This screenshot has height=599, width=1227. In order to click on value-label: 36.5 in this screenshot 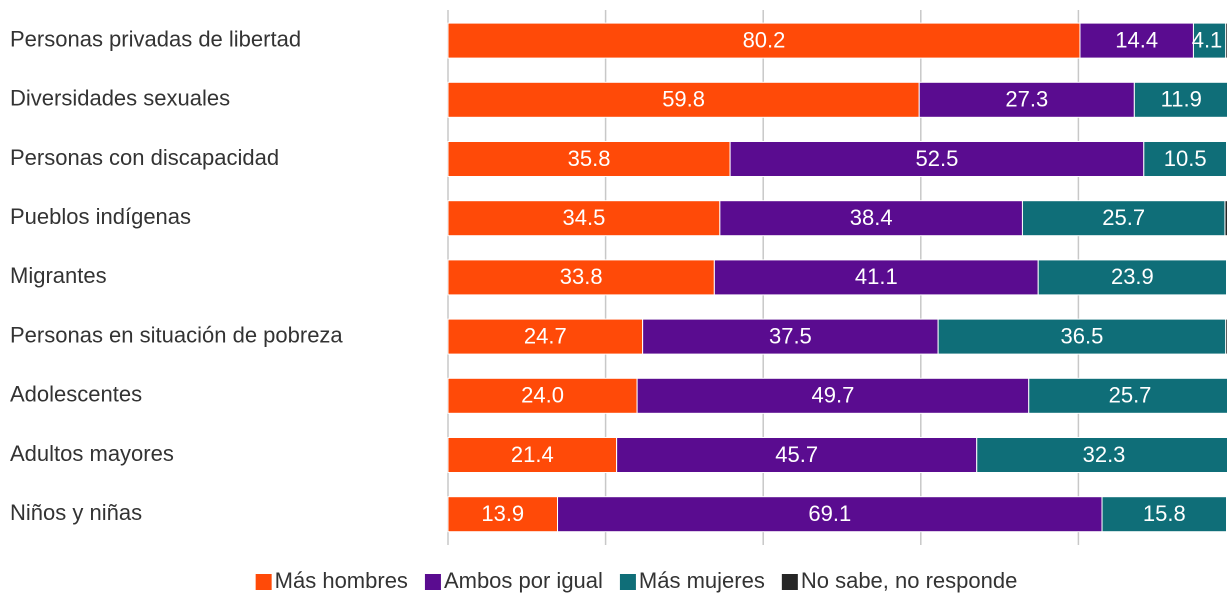, I will do `click(1082, 335)`.